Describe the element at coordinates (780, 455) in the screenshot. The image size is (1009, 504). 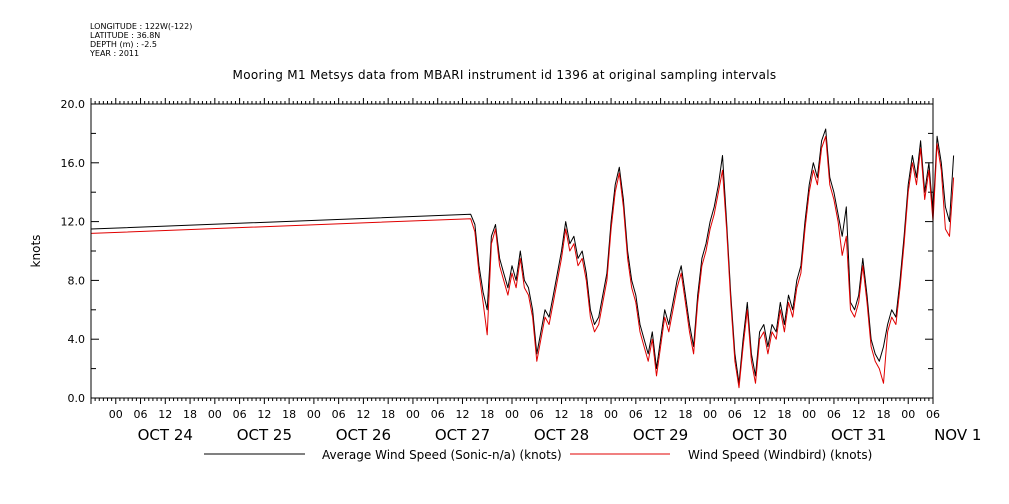
I see `legend-label-windbird: Wind Speed (Windbird) (knots)` at that location.